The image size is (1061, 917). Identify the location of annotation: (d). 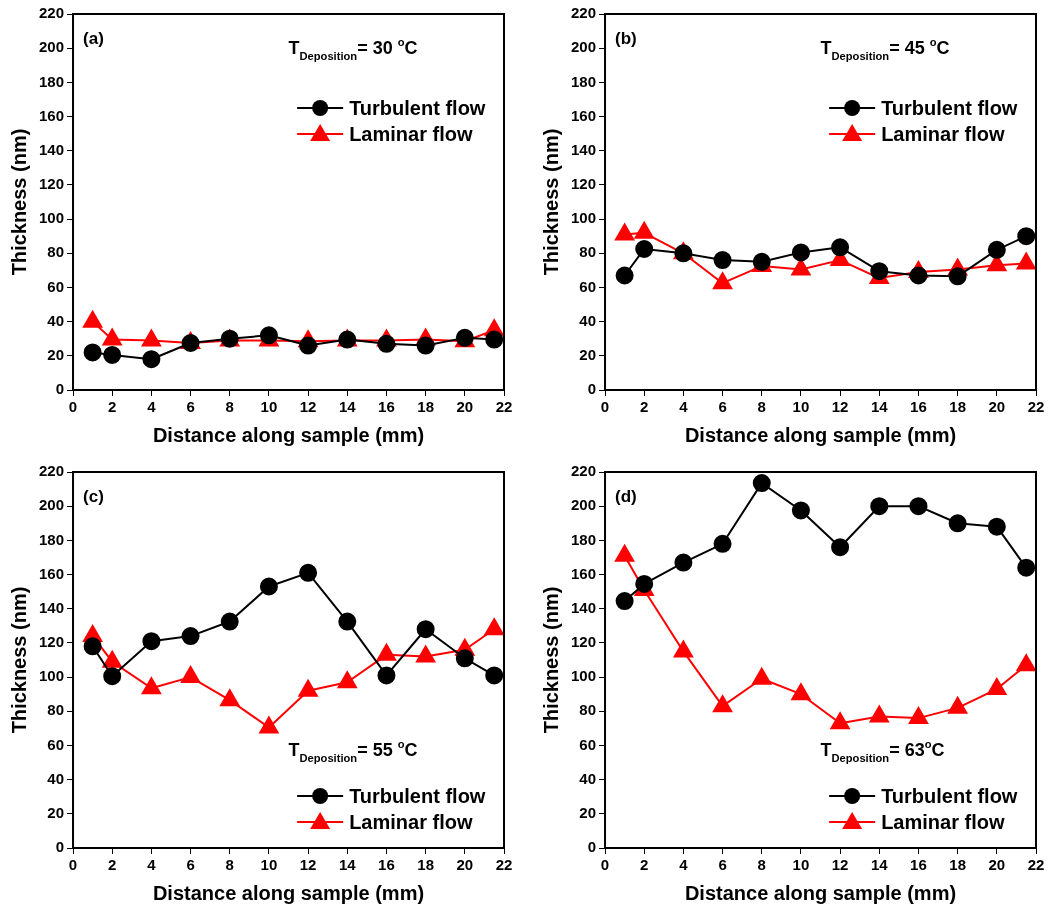
(626, 496).